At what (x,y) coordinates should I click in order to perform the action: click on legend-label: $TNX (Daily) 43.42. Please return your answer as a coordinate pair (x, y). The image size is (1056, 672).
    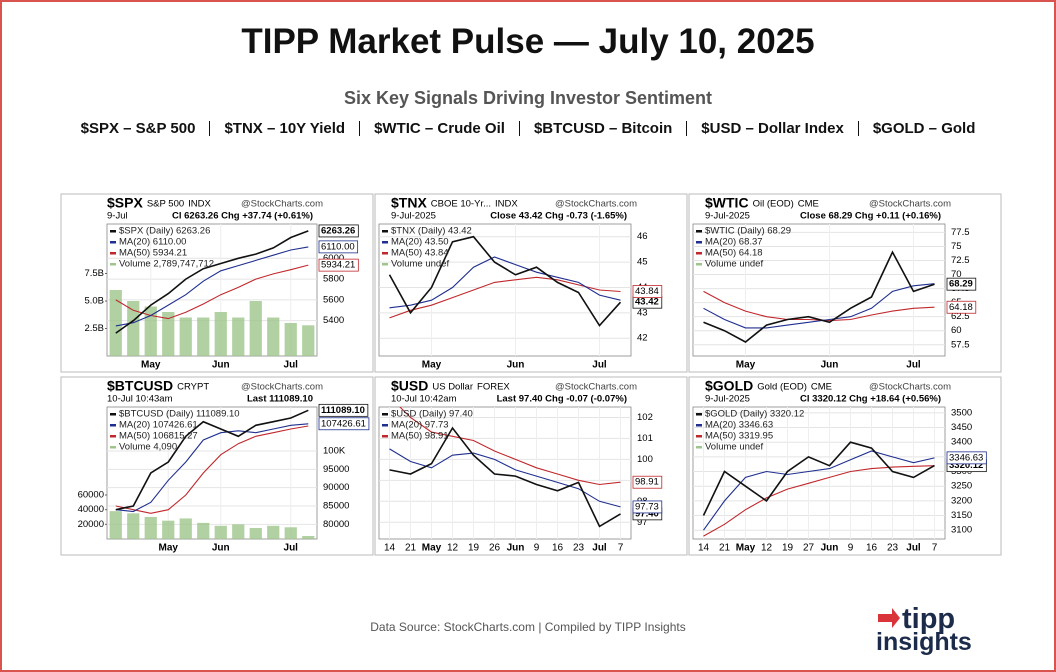
    Looking at the image, I should click on (431, 231).